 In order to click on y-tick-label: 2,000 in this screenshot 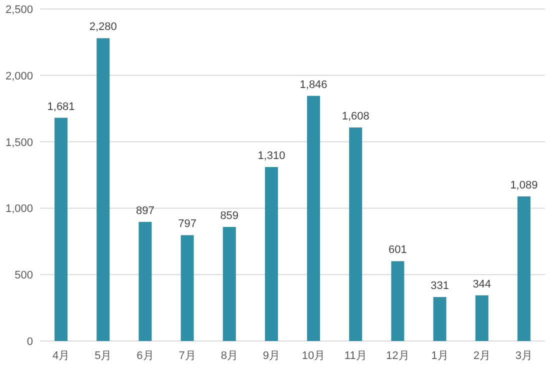, I will do `click(19, 76)`.